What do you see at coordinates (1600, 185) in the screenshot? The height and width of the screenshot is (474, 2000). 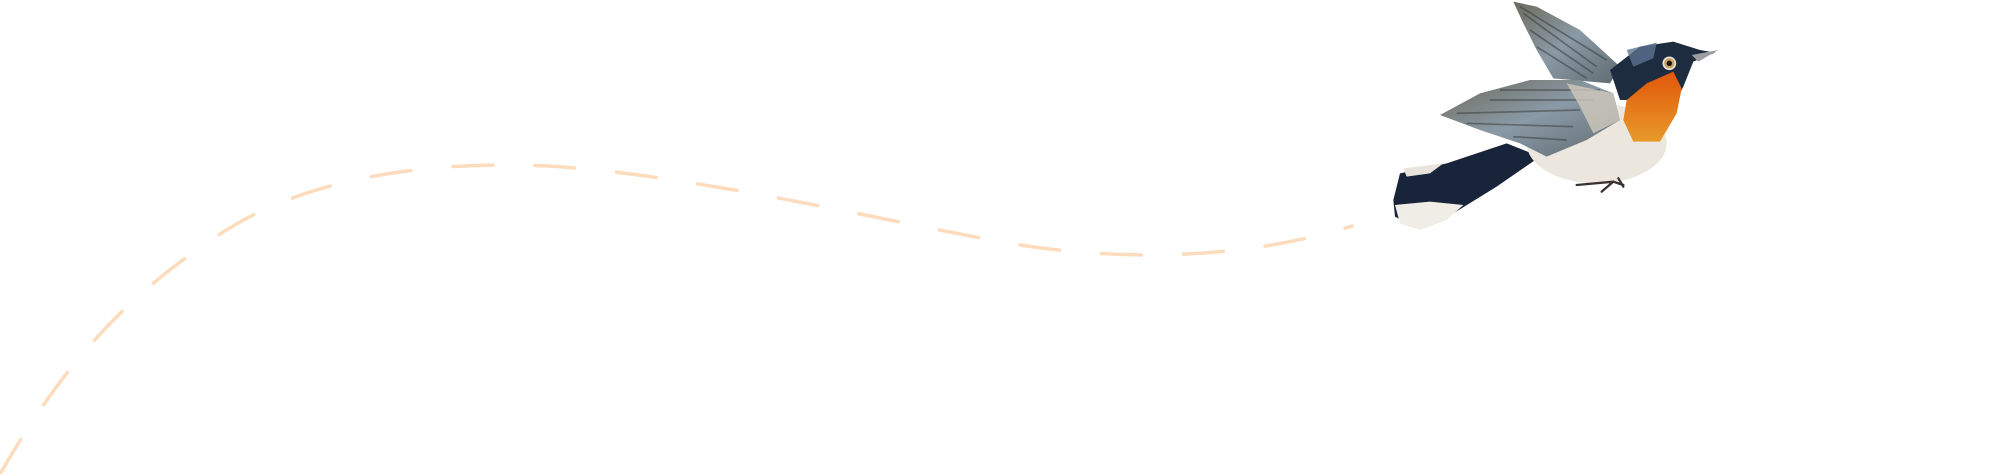 I see `legs` at bounding box center [1600, 185].